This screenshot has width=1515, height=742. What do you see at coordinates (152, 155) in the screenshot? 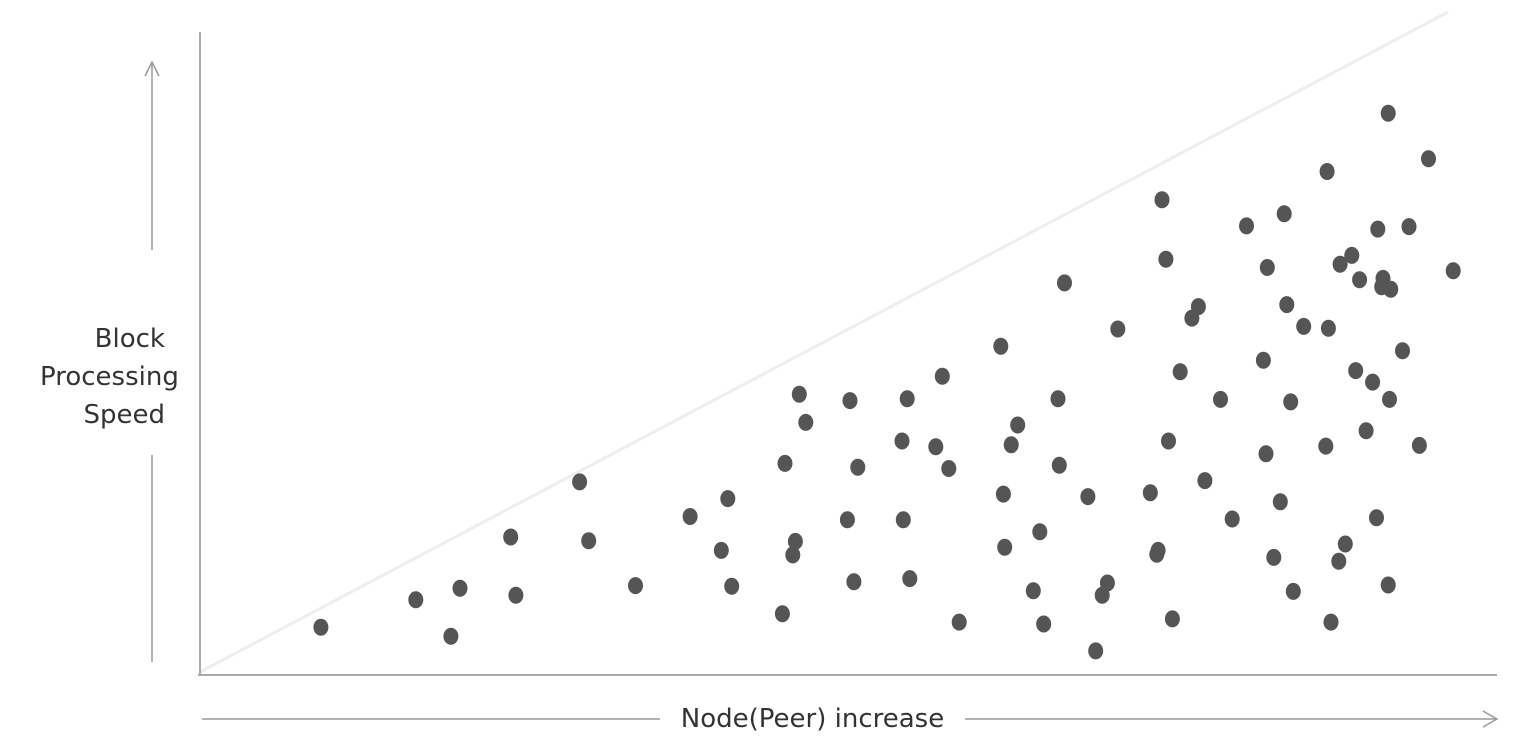
I see `y-arrow-up` at bounding box center [152, 155].